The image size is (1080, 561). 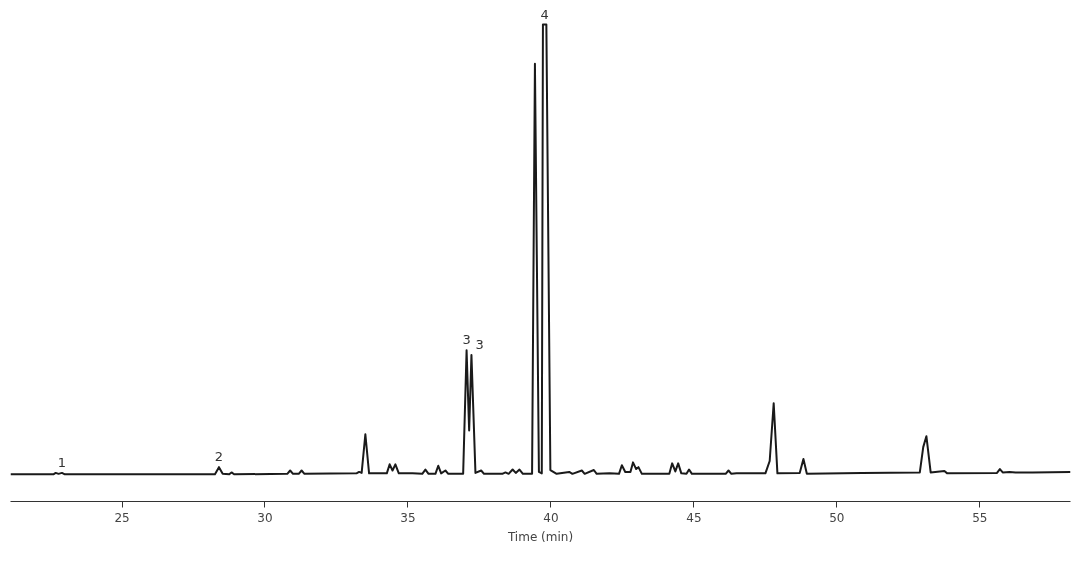 What do you see at coordinates (540, 536) in the screenshot?
I see `x-axis-title: Time (min)` at bounding box center [540, 536].